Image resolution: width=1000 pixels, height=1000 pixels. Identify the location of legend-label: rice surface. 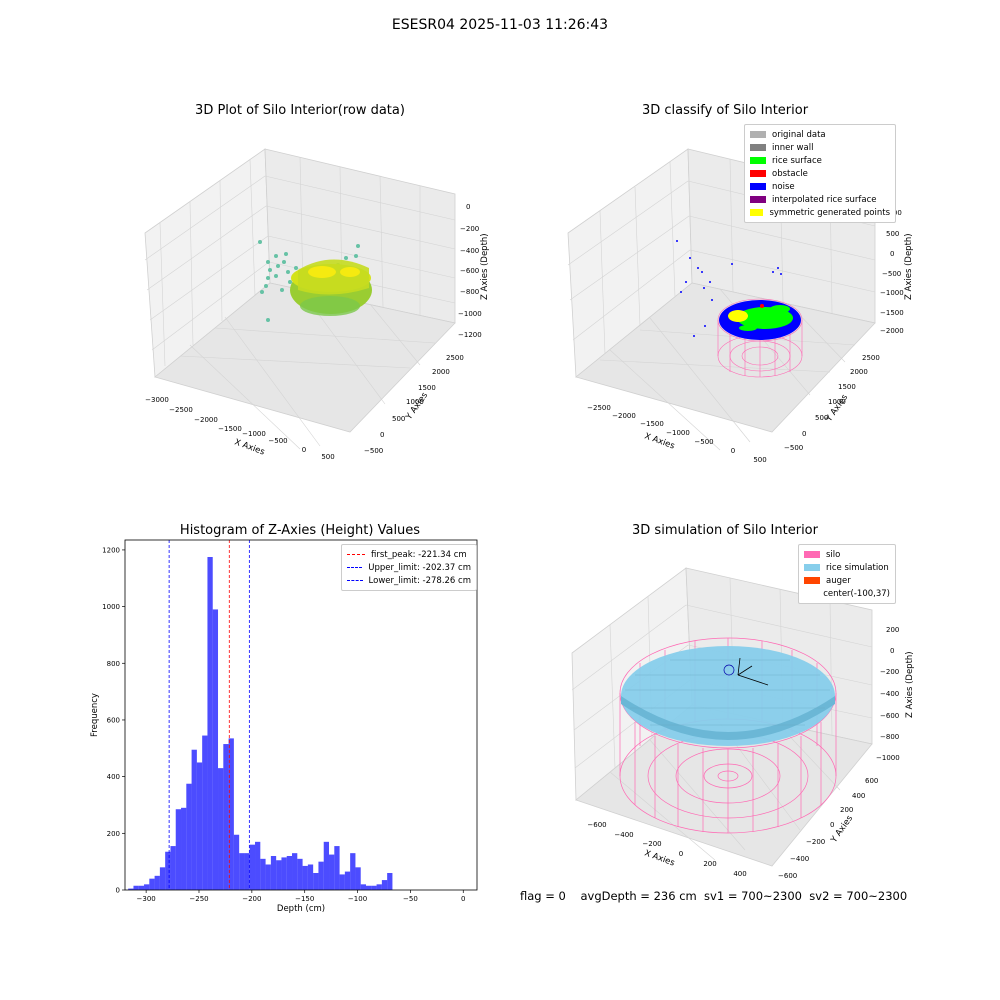
(797, 160).